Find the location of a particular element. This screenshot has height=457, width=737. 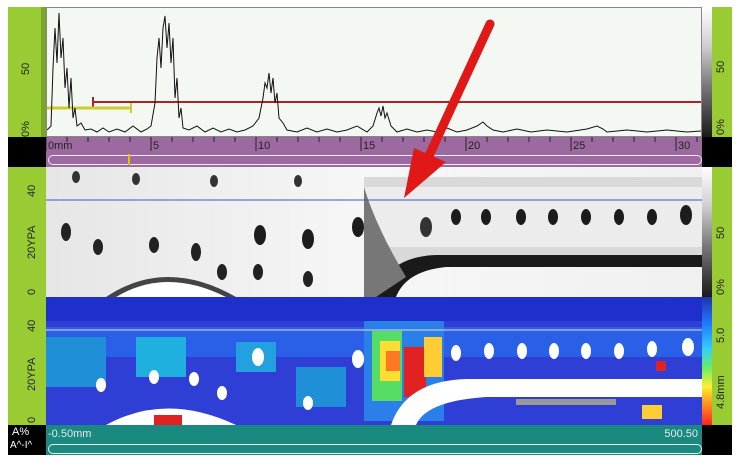

corner-block-bottom-right is located at coordinates (717, 440).